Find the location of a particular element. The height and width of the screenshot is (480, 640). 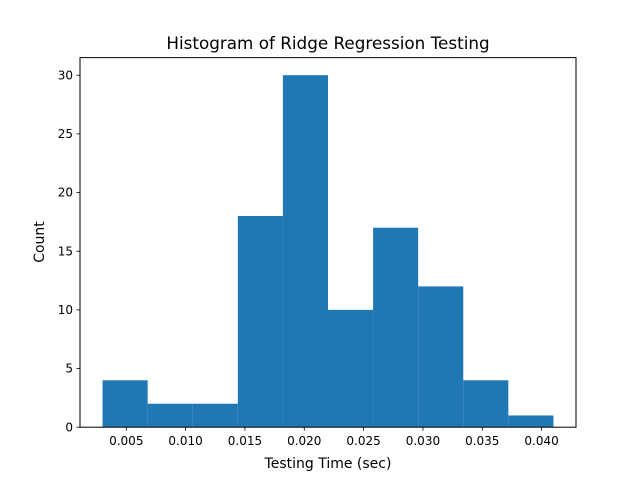

x-axis-label: Testing Time (sec) is located at coordinates (328, 464).